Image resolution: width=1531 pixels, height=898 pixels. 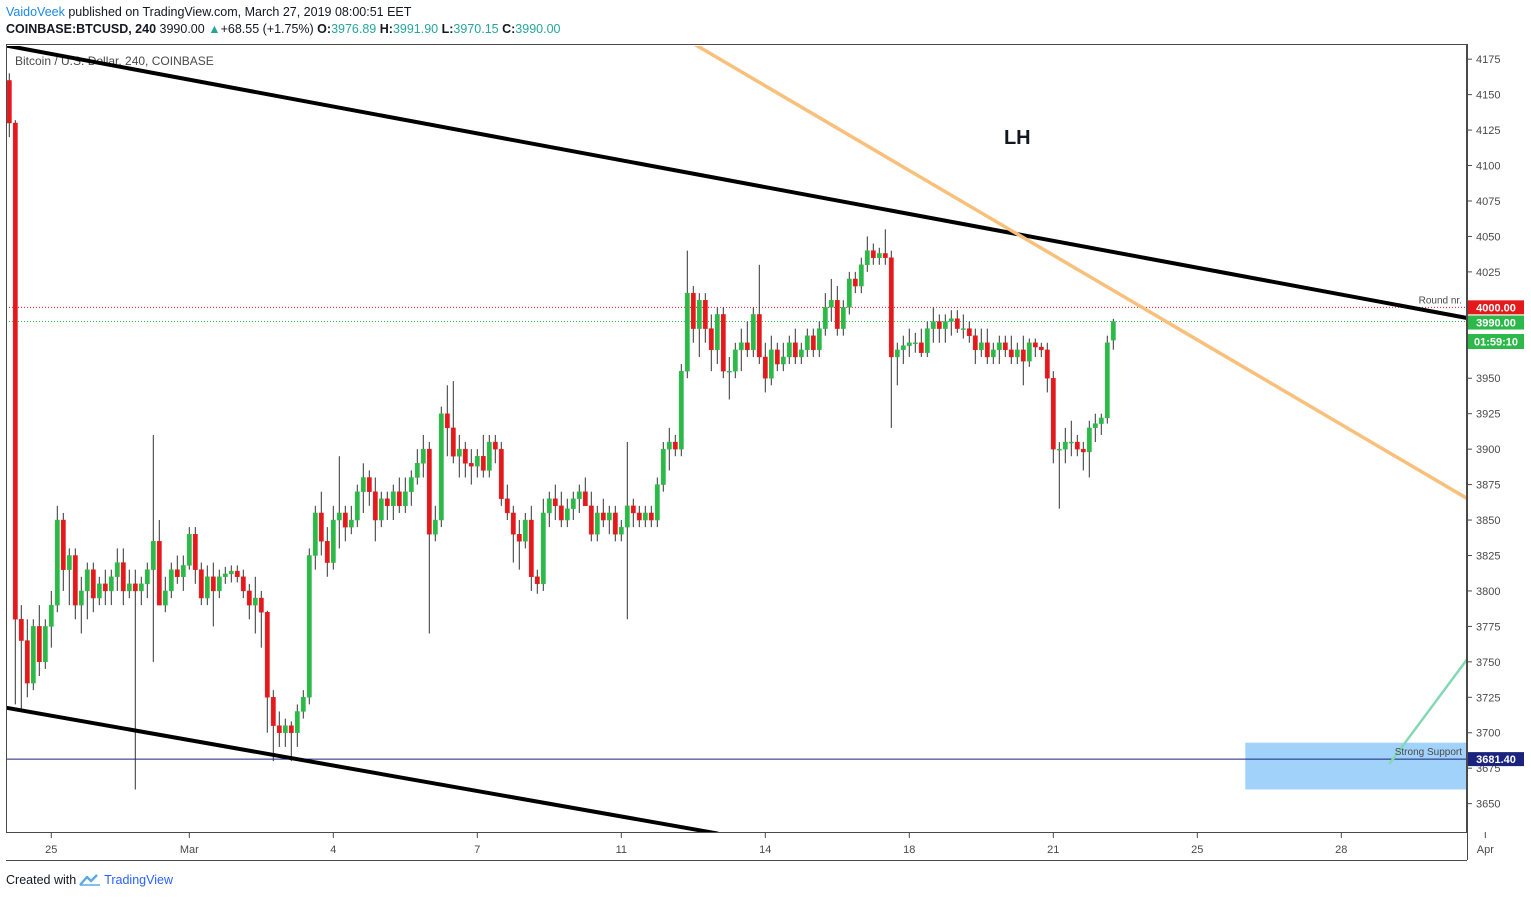 I want to click on footer: Created with TradingView, so click(x=89, y=880).